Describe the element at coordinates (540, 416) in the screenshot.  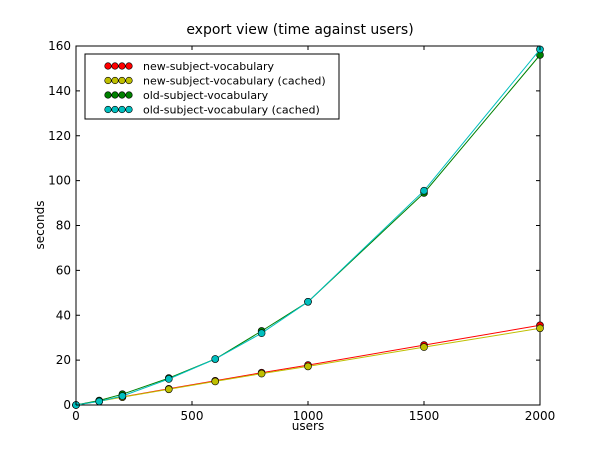
I see `x-tick-label: 2000` at that location.